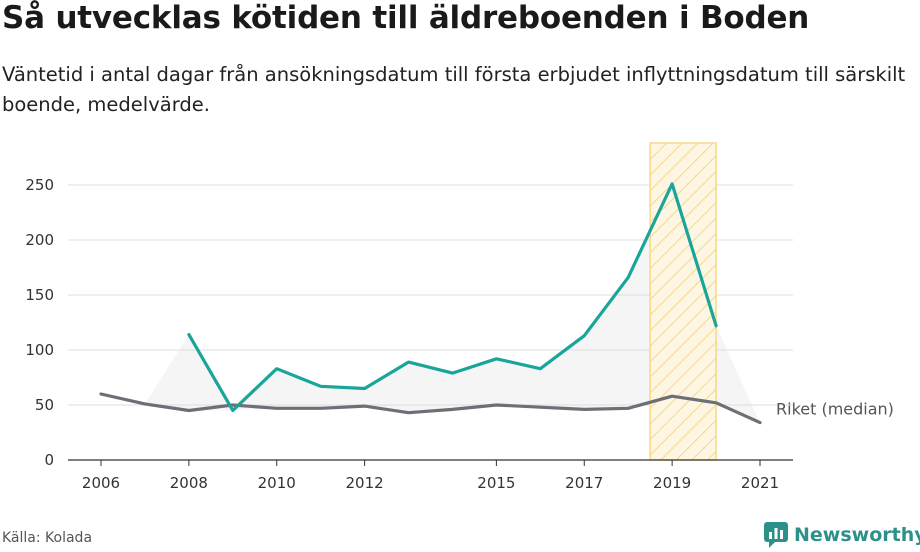  I want to click on highlight-region, so click(683, 301).